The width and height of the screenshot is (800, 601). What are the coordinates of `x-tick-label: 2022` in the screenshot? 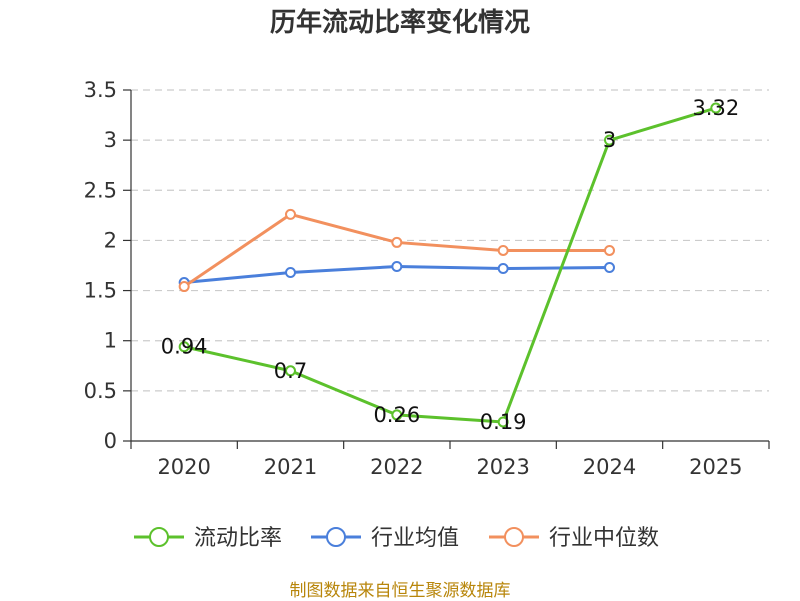 It's located at (396, 467).